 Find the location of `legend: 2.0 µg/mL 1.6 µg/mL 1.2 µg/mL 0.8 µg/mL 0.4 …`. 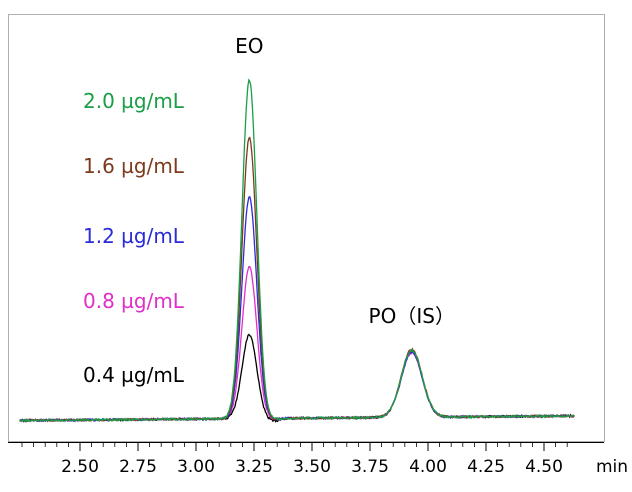

legend: 2.0 µg/mL 1.6 µg/mL 1.2 µg/mL 0.8 µg/mL 0.4 … is located at coordinates (134, 238).